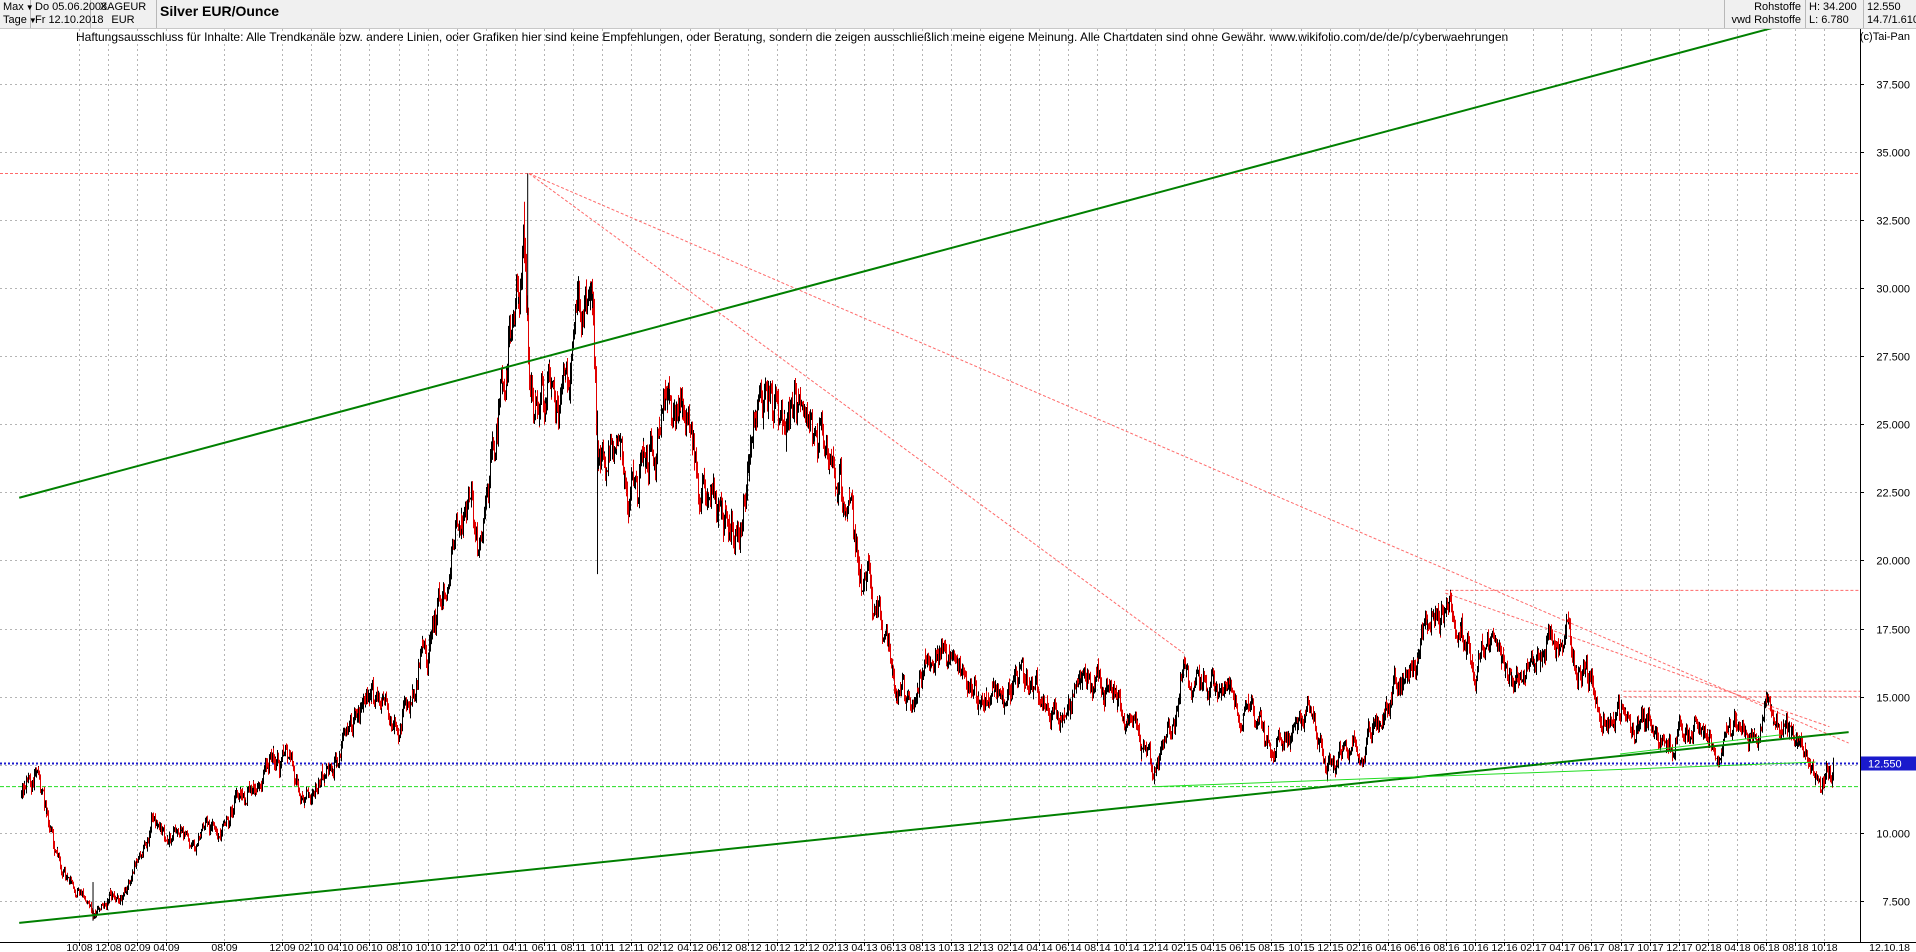  Describe the element at coordinates (1893, 290) in the screenshot. I see `y-tick-label: 30.000` at that location.